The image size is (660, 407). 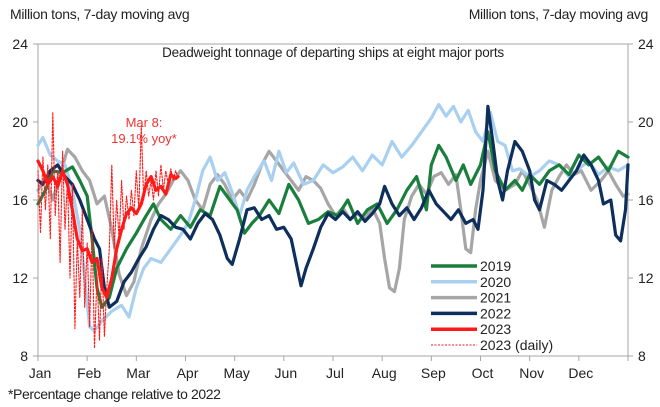 What do you see at coordinates (100, 14) in the screenshot?
I see `left-axis-unit-label: Million tons, 7-day moving avg` at bounding box center [100, 14].